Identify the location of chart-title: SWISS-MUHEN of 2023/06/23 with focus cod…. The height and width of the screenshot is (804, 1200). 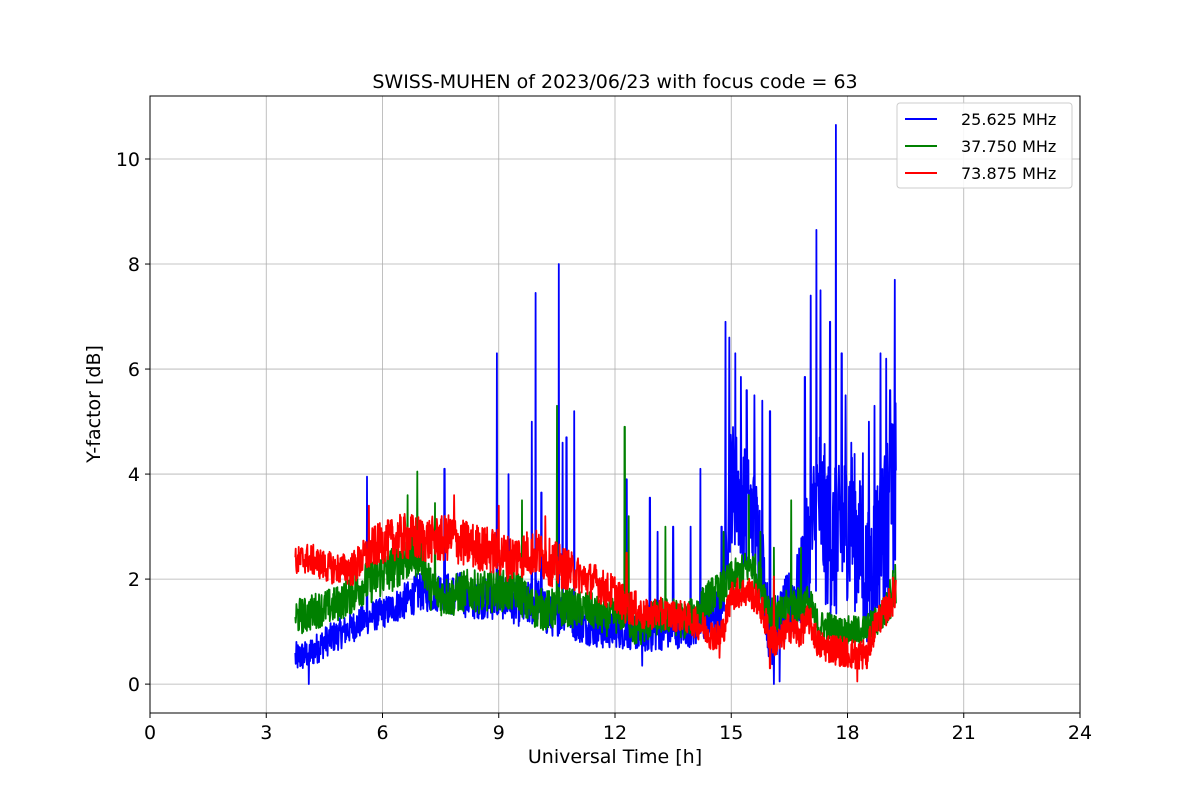
(614, 82).